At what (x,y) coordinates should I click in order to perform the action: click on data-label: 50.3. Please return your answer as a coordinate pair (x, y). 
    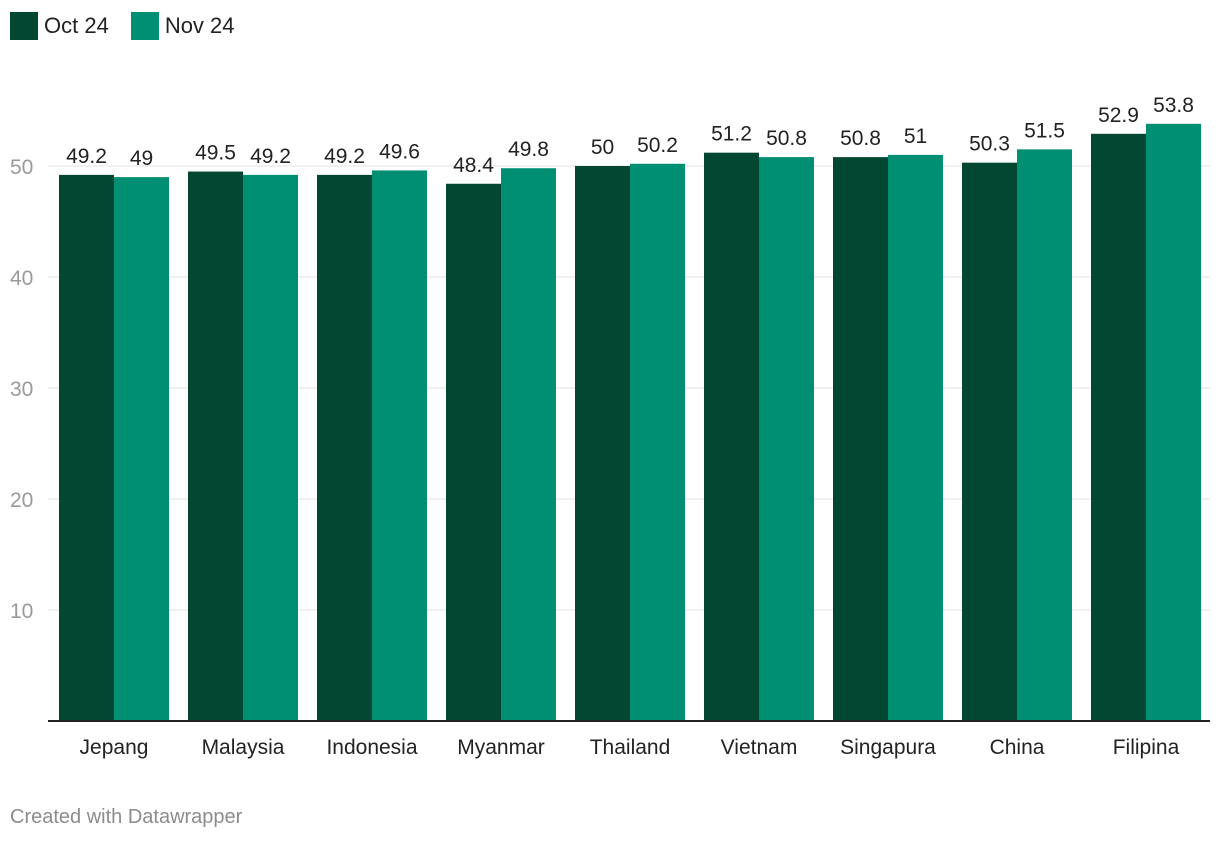
    Looking at the image, I should click on (989, 144).